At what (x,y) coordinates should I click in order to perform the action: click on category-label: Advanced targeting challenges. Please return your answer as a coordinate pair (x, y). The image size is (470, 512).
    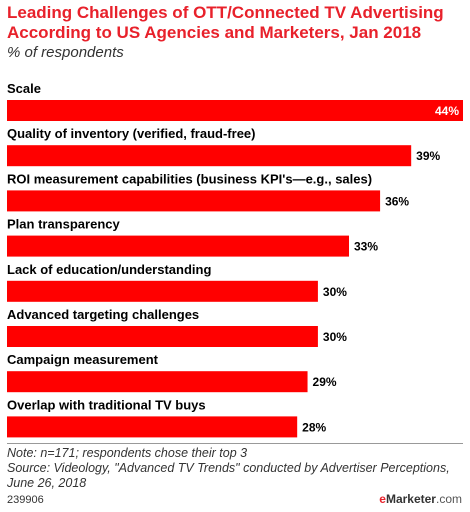
    Looking at the image, I should click on (103, 314).